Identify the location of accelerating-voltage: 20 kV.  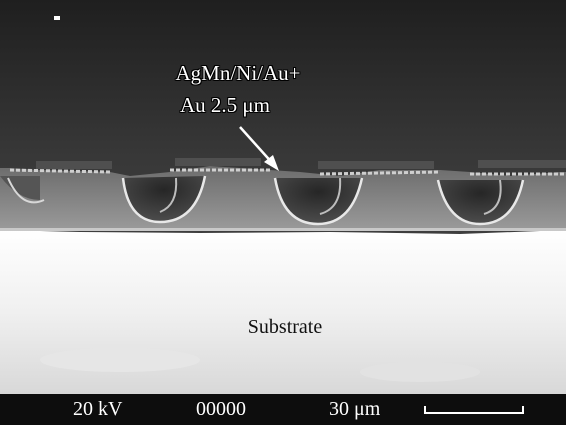
(98, 409).